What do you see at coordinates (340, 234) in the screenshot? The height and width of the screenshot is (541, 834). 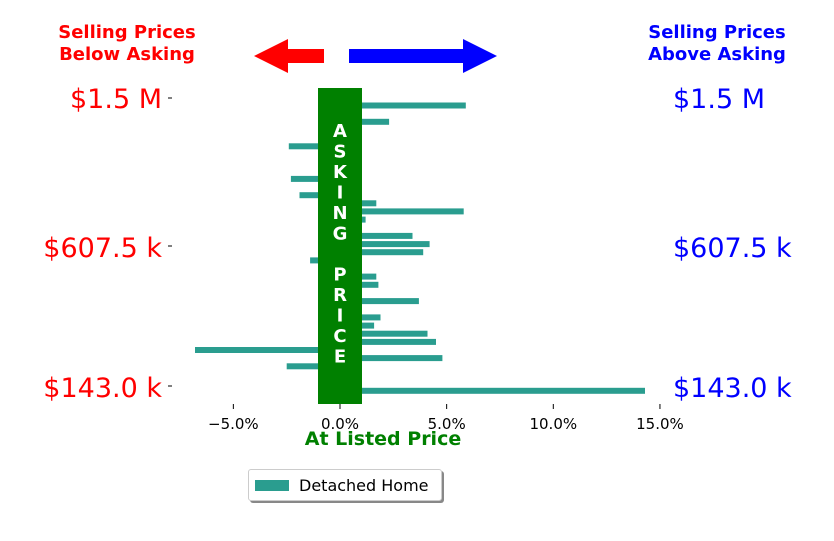 I see `asking-band-letter: G` at bounding box center [340, 234].